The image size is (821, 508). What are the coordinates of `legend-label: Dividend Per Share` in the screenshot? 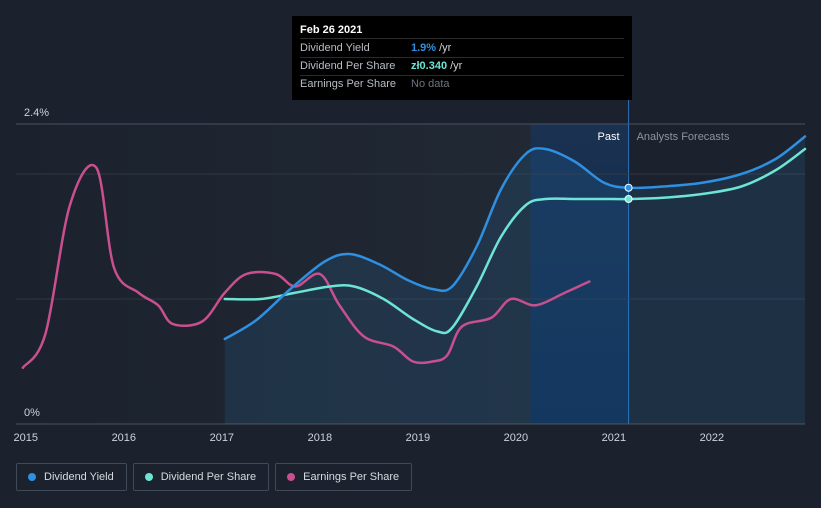 It's located at (208, 477).